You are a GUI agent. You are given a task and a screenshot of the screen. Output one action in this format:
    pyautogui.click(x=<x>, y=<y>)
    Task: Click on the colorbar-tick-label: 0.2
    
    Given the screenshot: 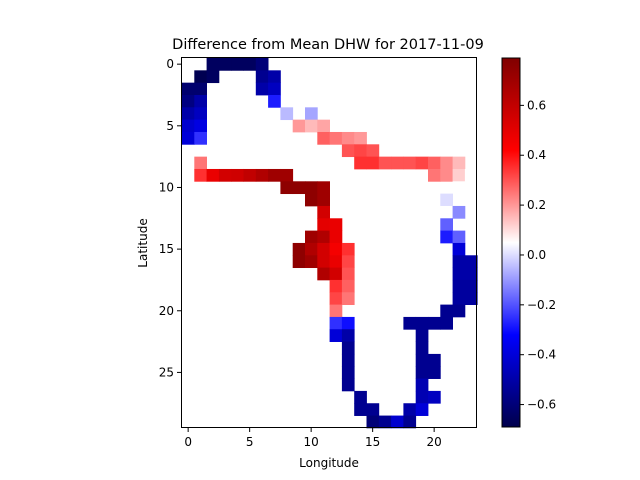 What is the action you would take?
    pyautogui.click(x=536, y=205)
    